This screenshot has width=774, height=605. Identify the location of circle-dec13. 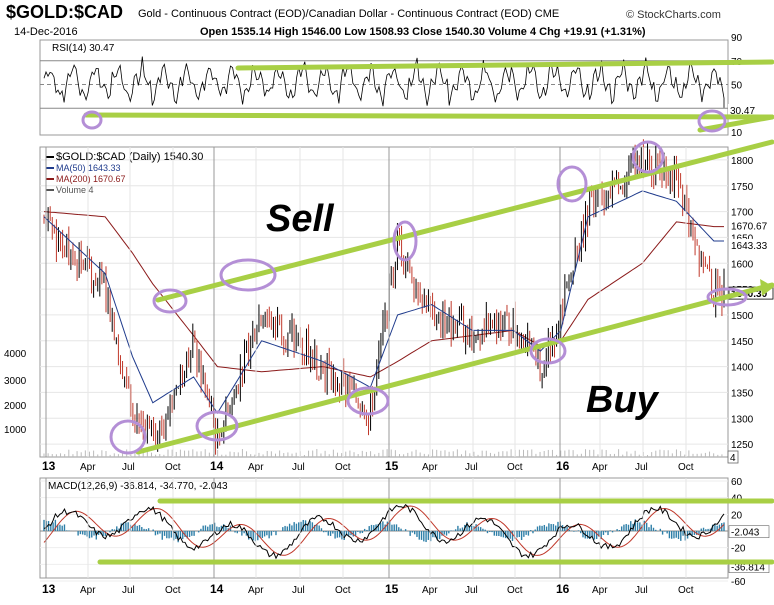
(217, 426).